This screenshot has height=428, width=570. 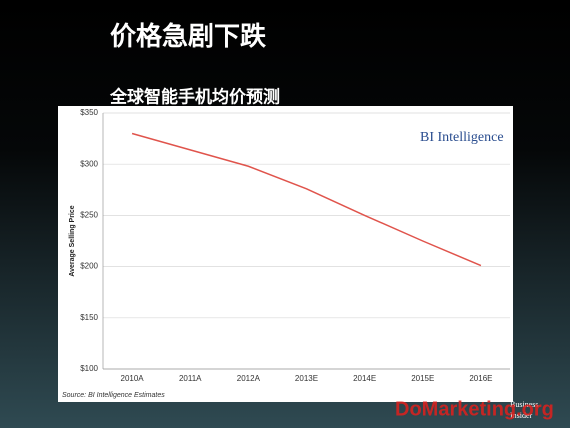 What do you see at coordinates (89, 317) in the screenshot?
I see `y-tick-label: $150` at bounding box center [89, 317].